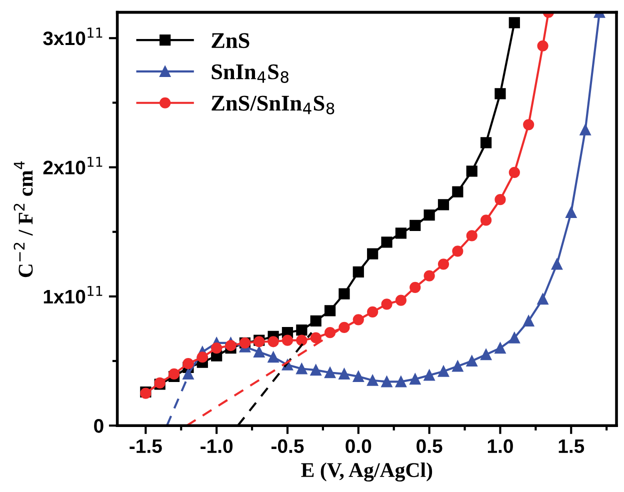  What do you see at coordinates (231, 40) in the screenshot?
I see `legend-label: ZnS` at bounding box center [231, 40].